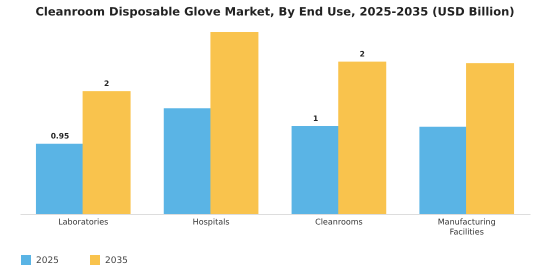  I want to click on legend-label: 2025, so click(47, 261).